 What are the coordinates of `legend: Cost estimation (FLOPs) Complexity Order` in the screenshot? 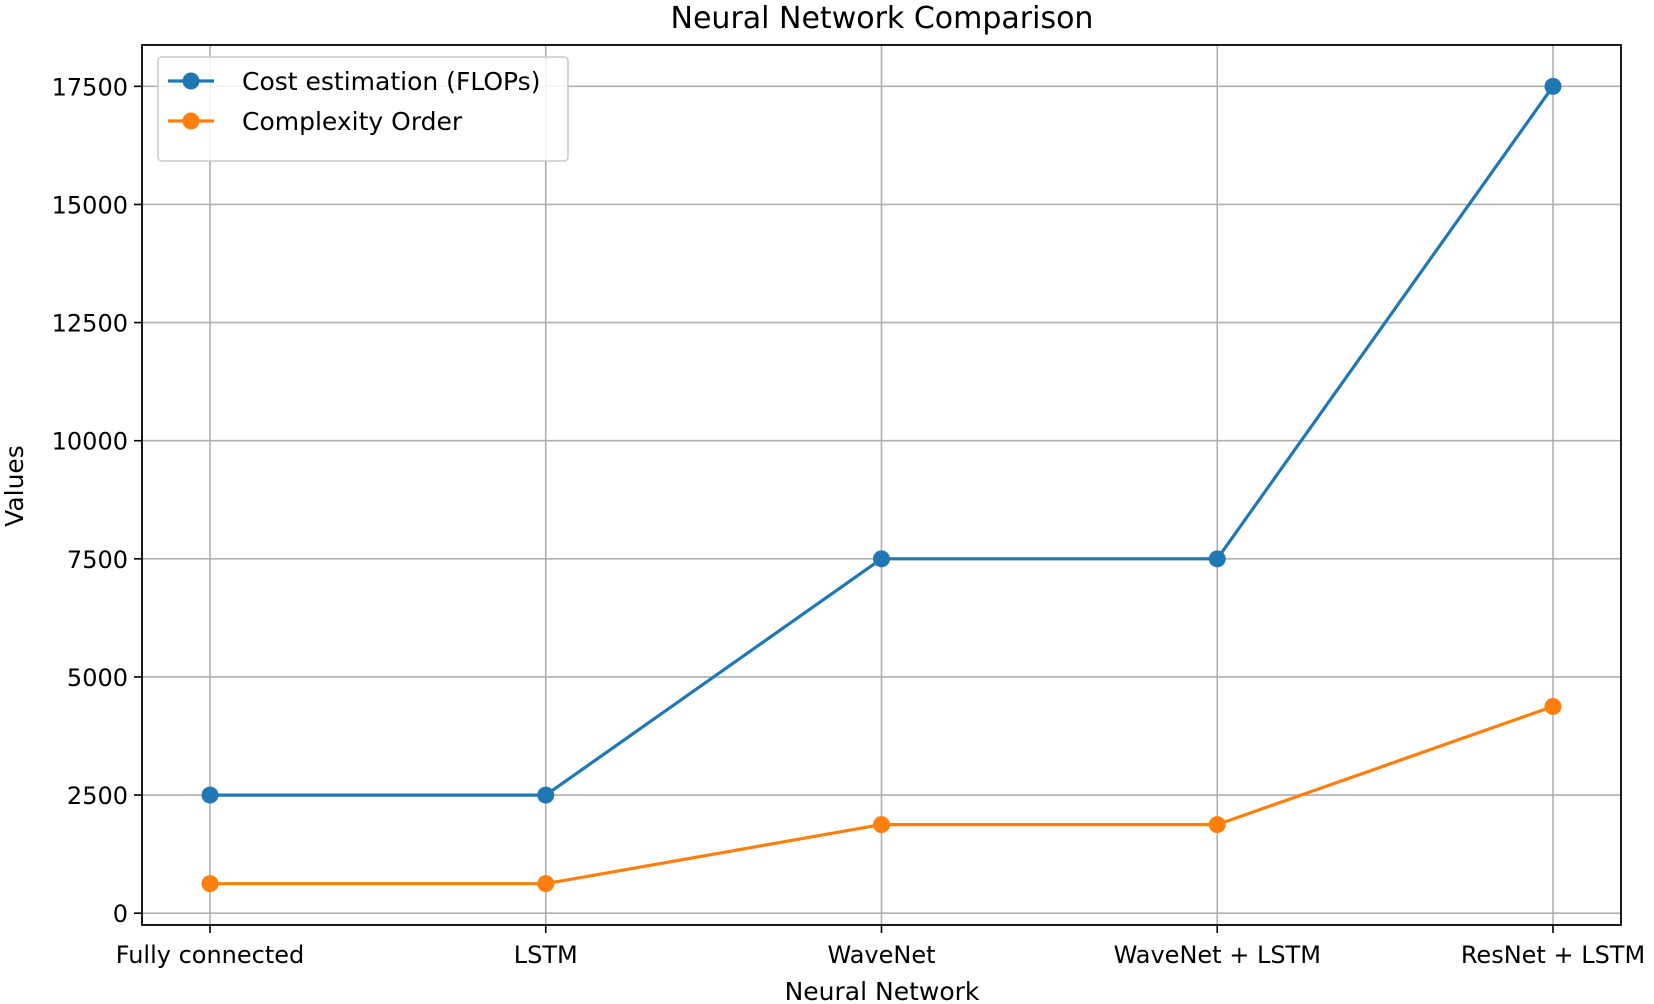 It's located at (363, 109).